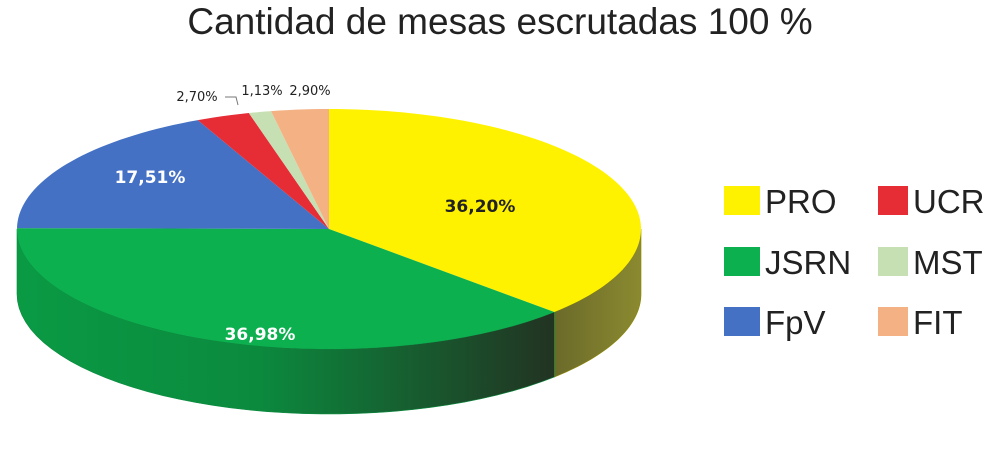  What do you see at coordinates (261, 91) in the screenshot?
I see `data-label-mst: 1,13%` at bounding box center [261, 91].